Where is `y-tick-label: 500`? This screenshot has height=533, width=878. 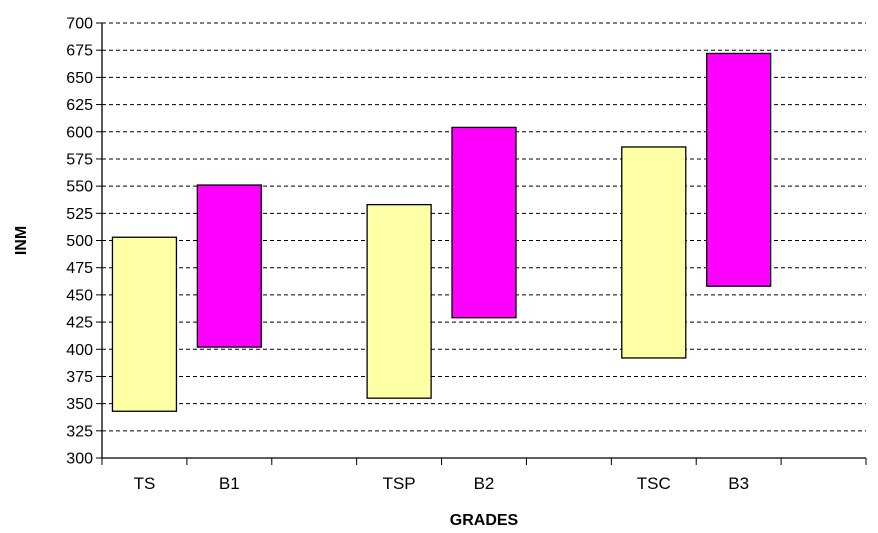
y-tick-label: 500 is located at coordinates (79, 241).